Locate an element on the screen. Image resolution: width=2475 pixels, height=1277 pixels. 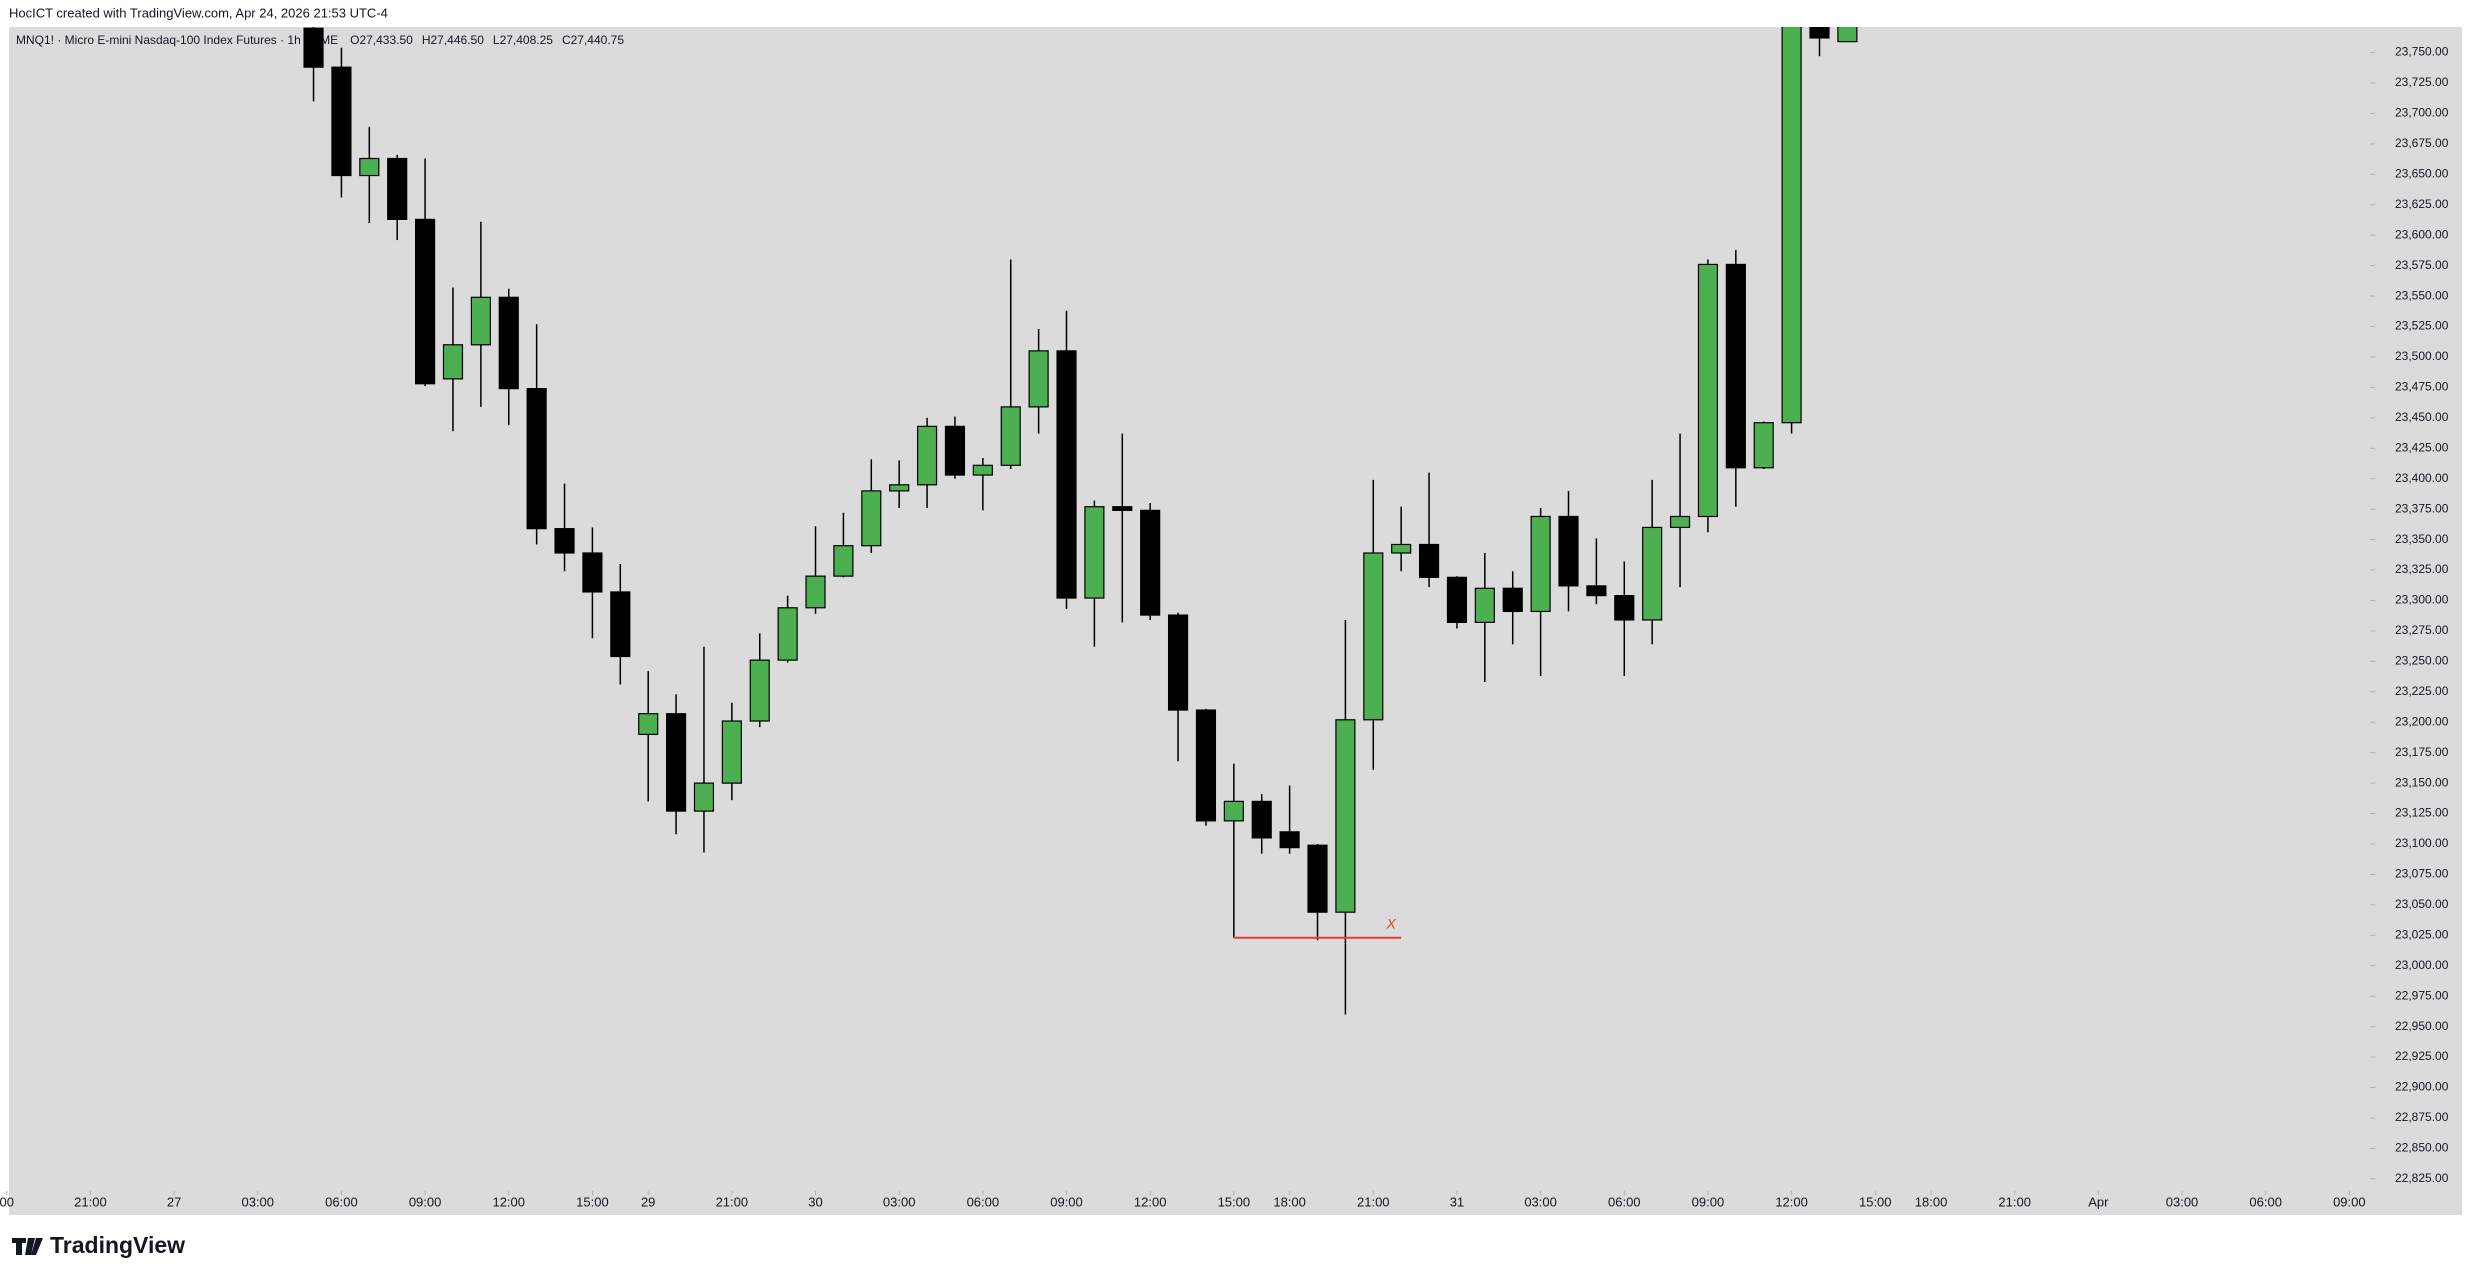
annotation-text: X is located at coordinates (1390, 923).